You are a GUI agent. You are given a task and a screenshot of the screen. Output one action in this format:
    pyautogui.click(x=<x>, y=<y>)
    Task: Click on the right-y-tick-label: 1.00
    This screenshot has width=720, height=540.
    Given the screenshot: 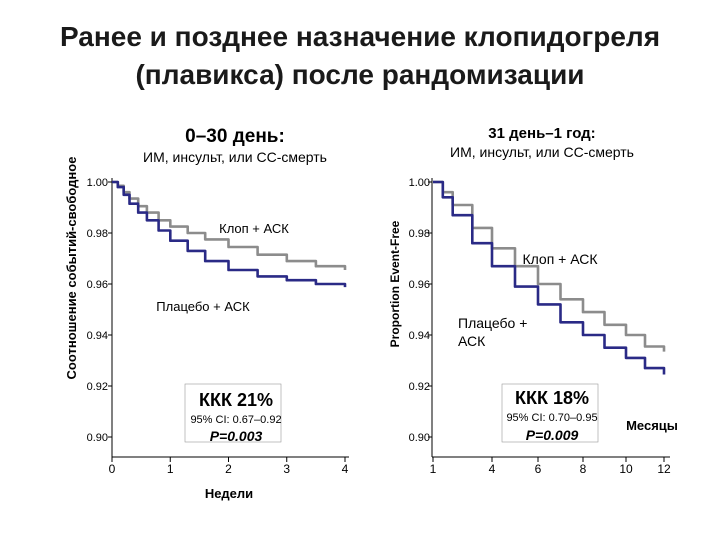 What is the action you would take?
    pyautogui.click(x=419, y=183)
    